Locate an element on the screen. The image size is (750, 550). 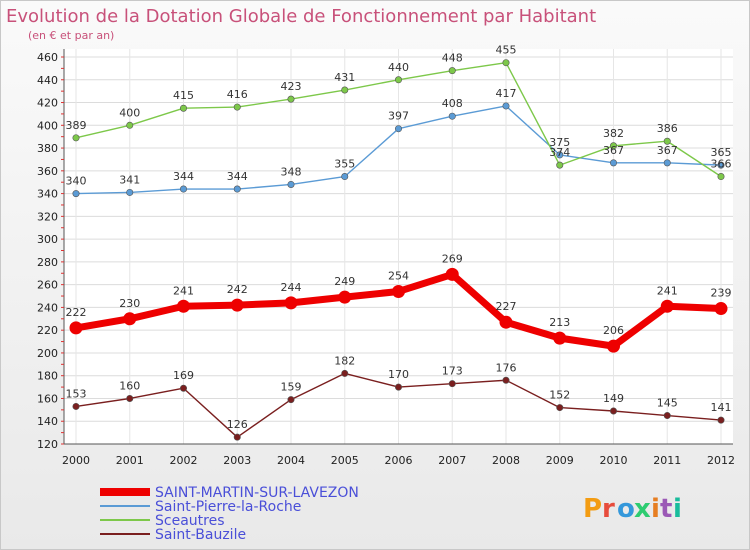
data-label-2: 366 is located at coordinates (721, 164).